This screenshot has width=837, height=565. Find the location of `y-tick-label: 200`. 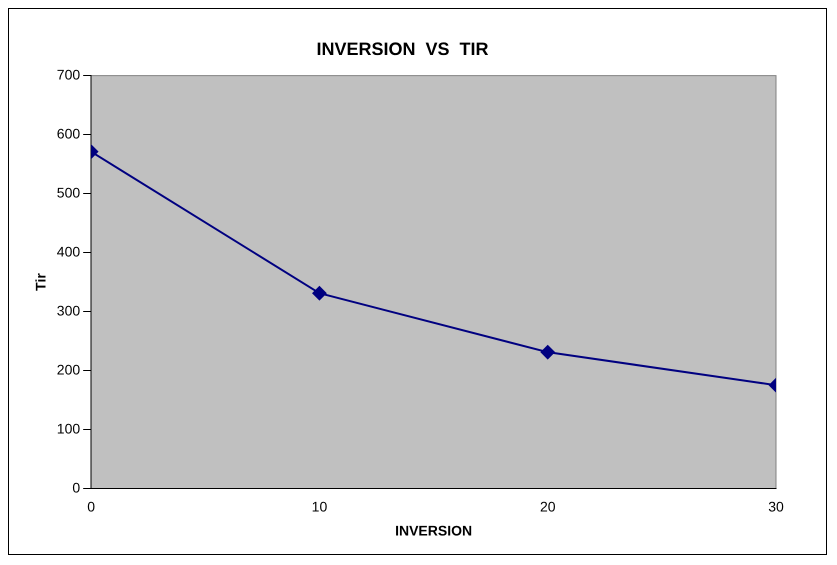

y-tick-label: 200 is located at coordinates (68, 369).